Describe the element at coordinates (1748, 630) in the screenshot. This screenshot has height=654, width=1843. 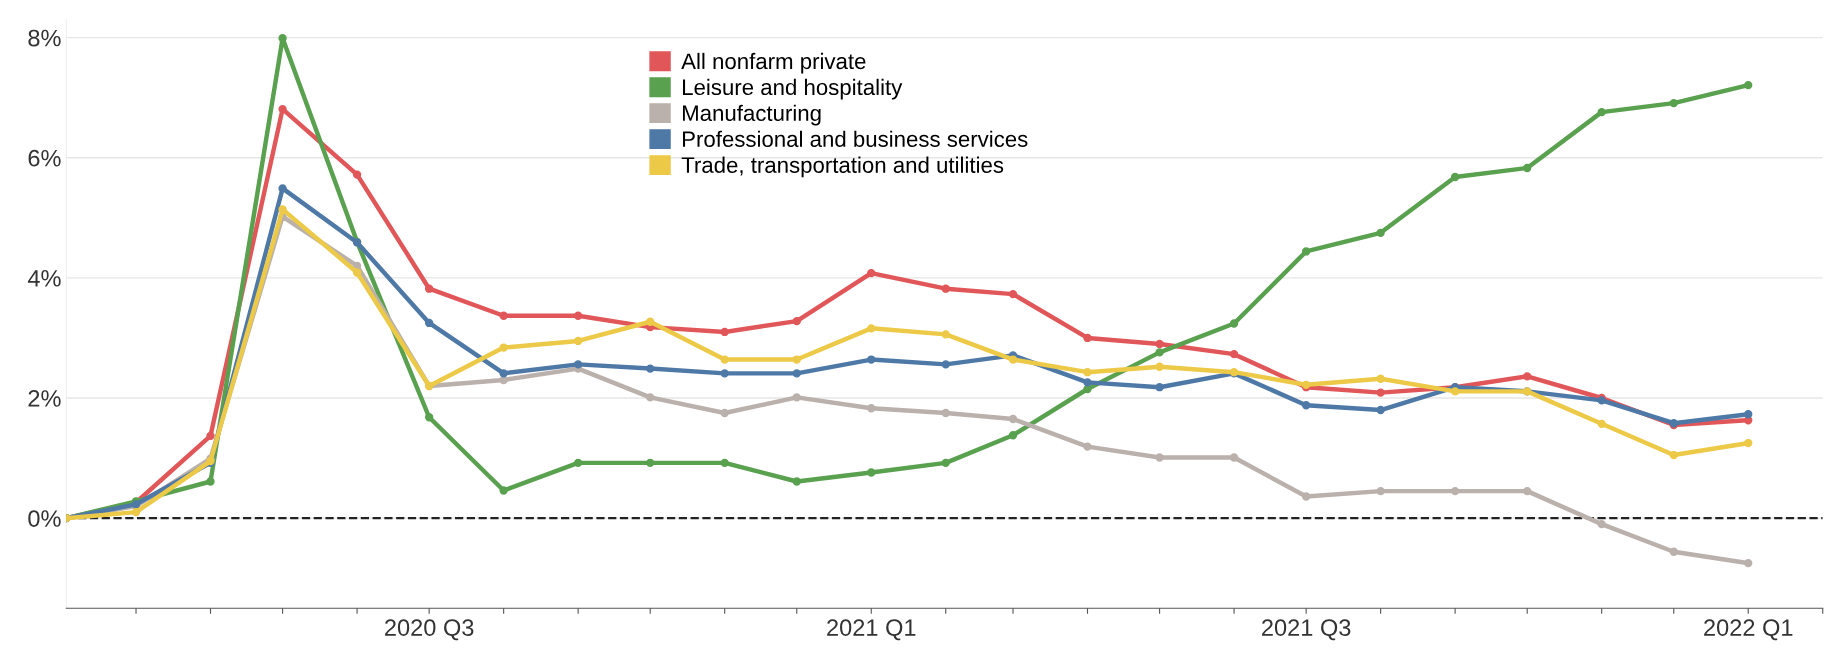
I see `x-tick-label: 2022 Q1` at that location.